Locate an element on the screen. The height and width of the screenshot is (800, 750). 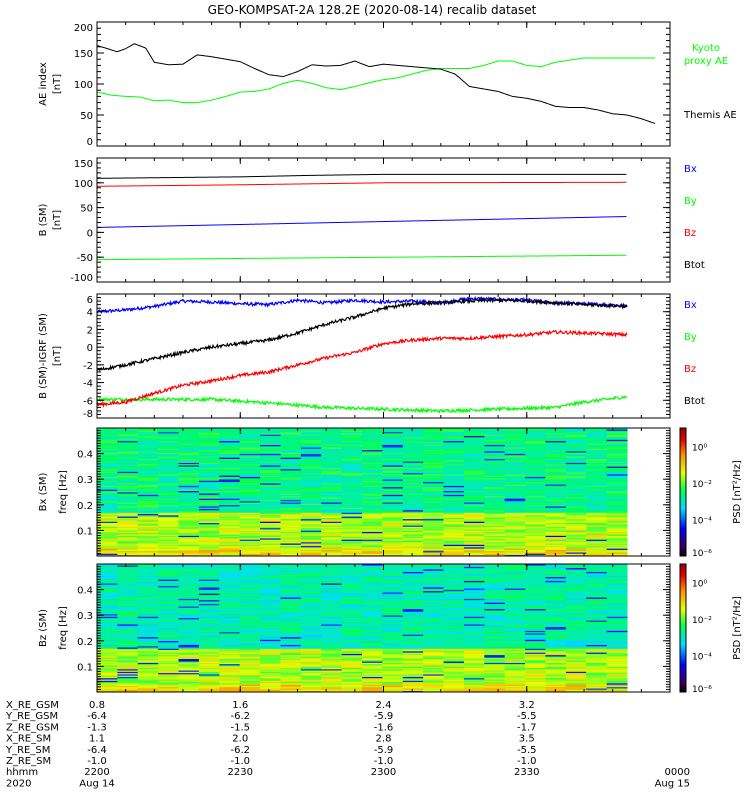
legend-btot: Btot is located at coordinates (694, 401).